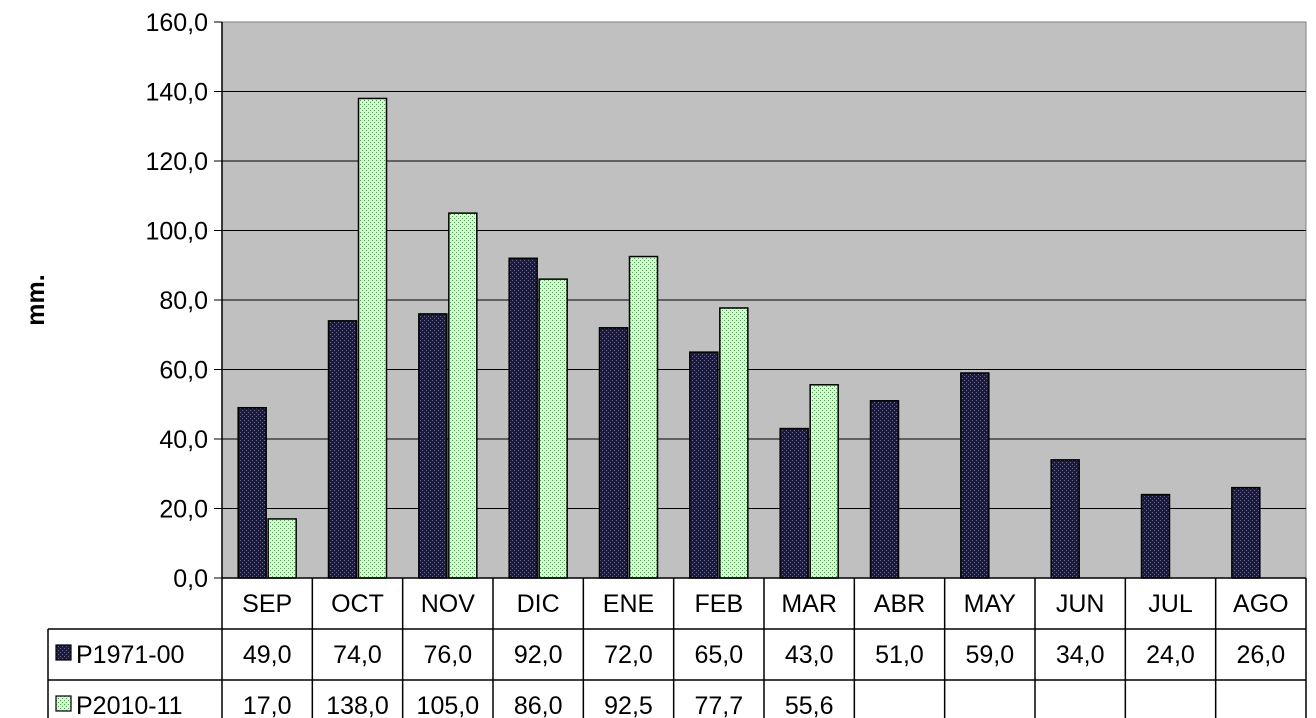 Image resolution: width=1316 pixels, height=718 pixels. I want to click on legend-series-name: P1971-00, so click(130, 655).